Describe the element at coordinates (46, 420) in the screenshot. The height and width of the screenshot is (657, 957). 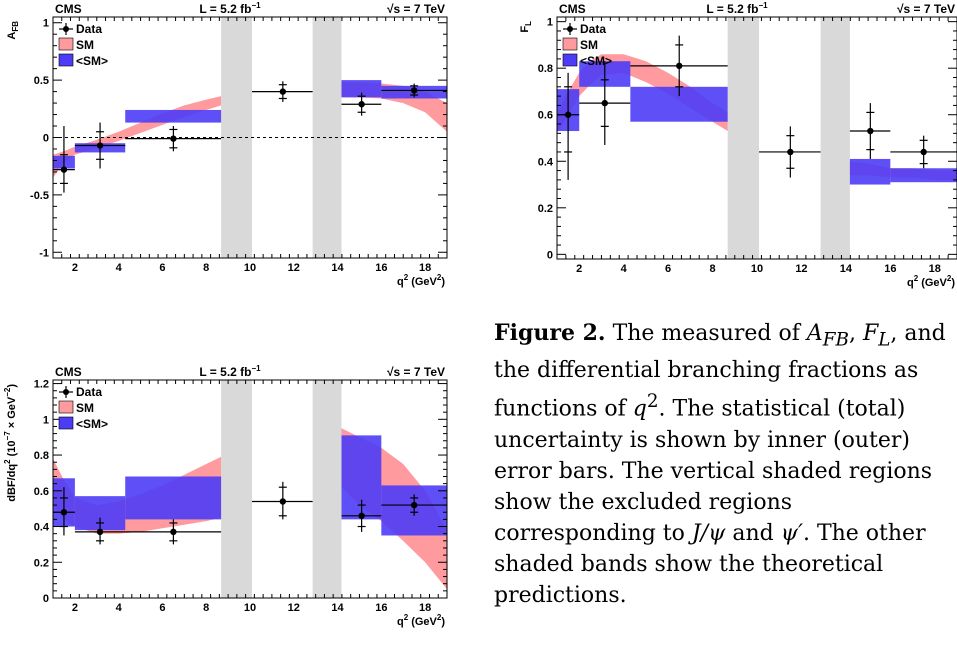
I see `y-tick-label: 1` at that location.